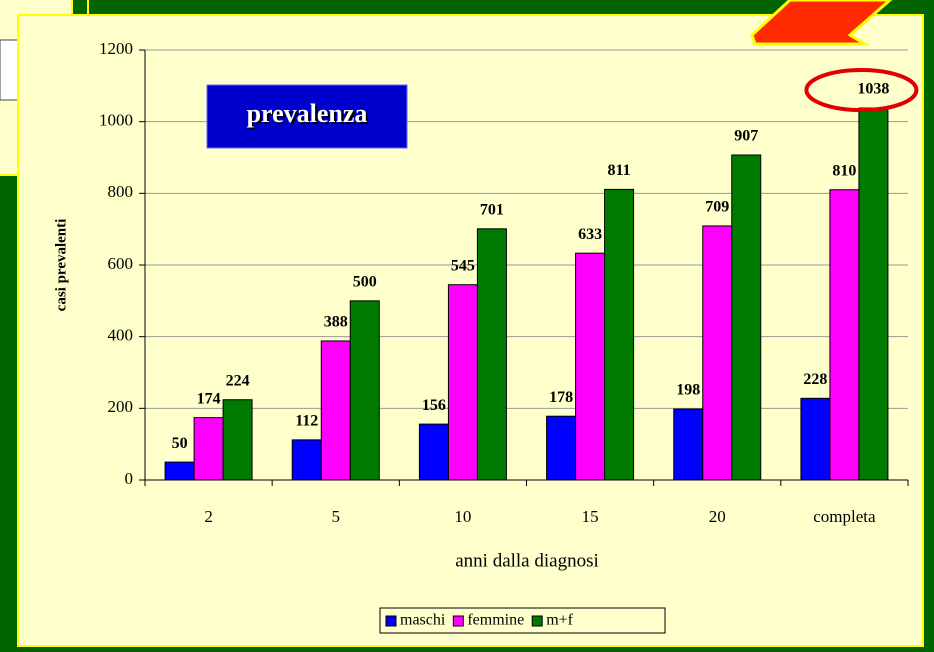 Image resolution: width=934 pixels, height=652 pixels. What do you see at coordinates (336, 322) in the screenshot?
I see `data-label: 388` at bounding box center [336, 322].